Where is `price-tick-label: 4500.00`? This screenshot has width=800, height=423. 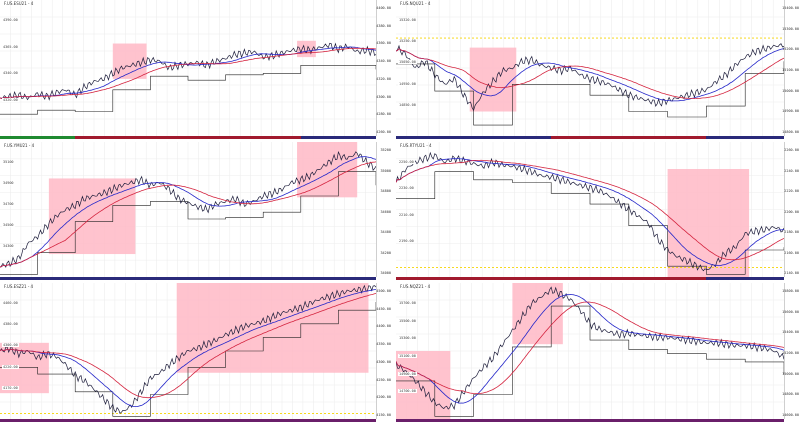 price-tick-label: 4500.00 is located at coordinates (383, 291).